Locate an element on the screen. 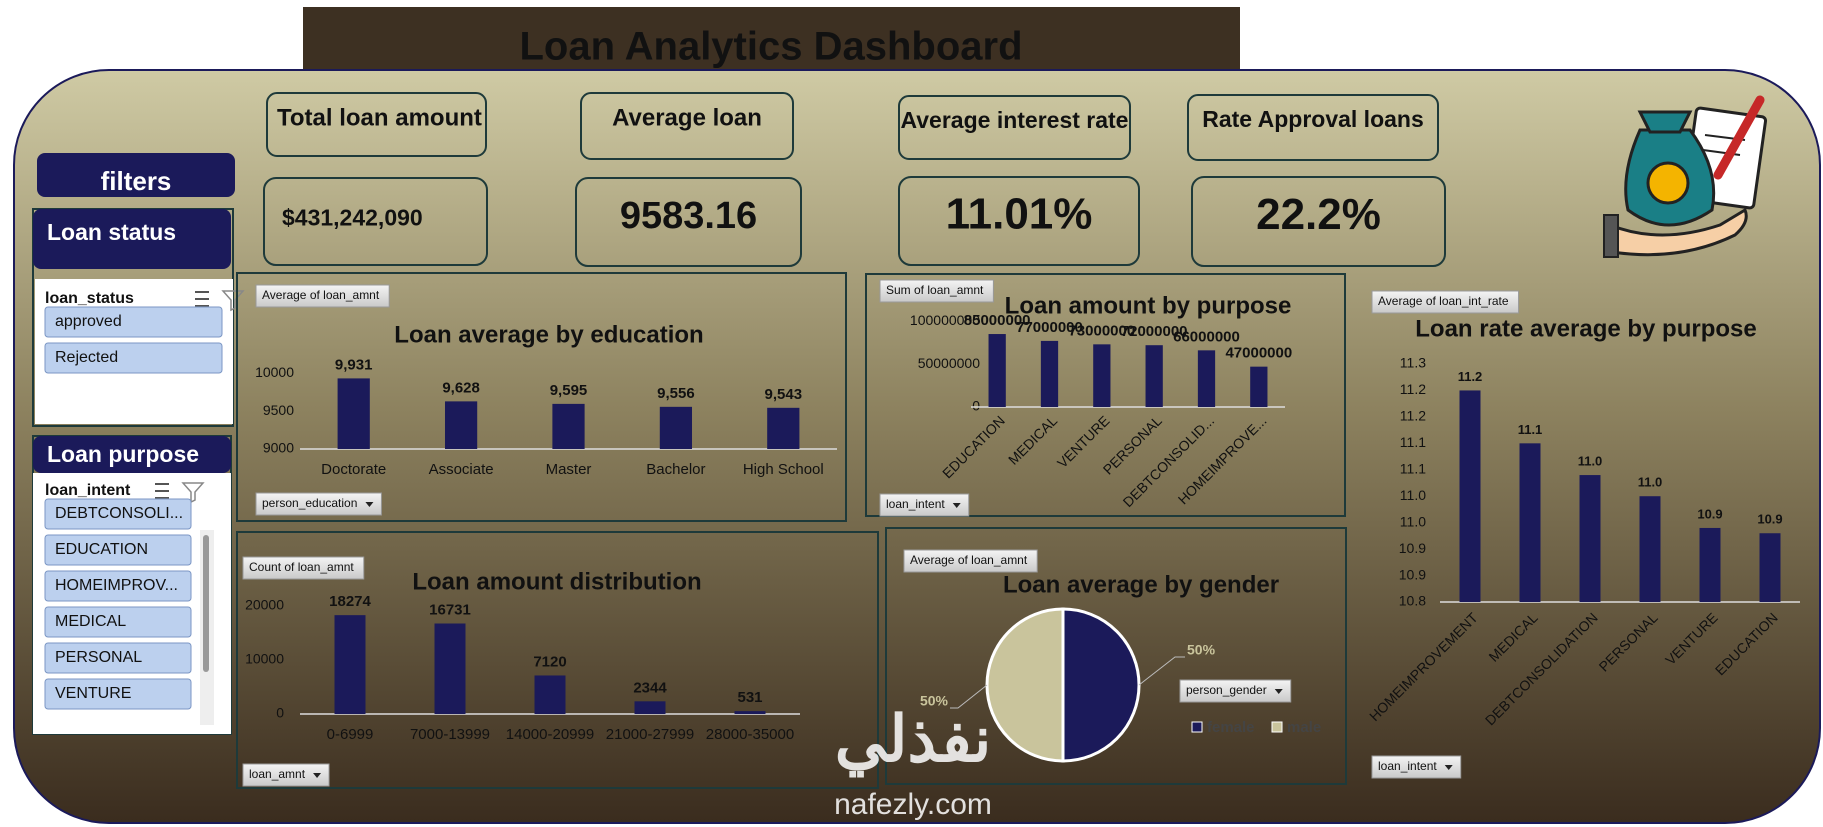 The image size is (1823, 827). y-tick-label: 11.1 is located at coordinates (1413, 442).